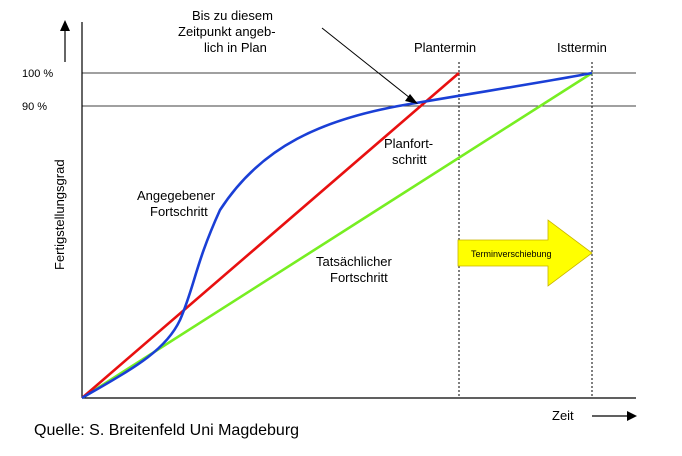  Describe the element at coordinates (445, 47) in the screenshot. I see `plantermin-label: Plantermin` at that location.